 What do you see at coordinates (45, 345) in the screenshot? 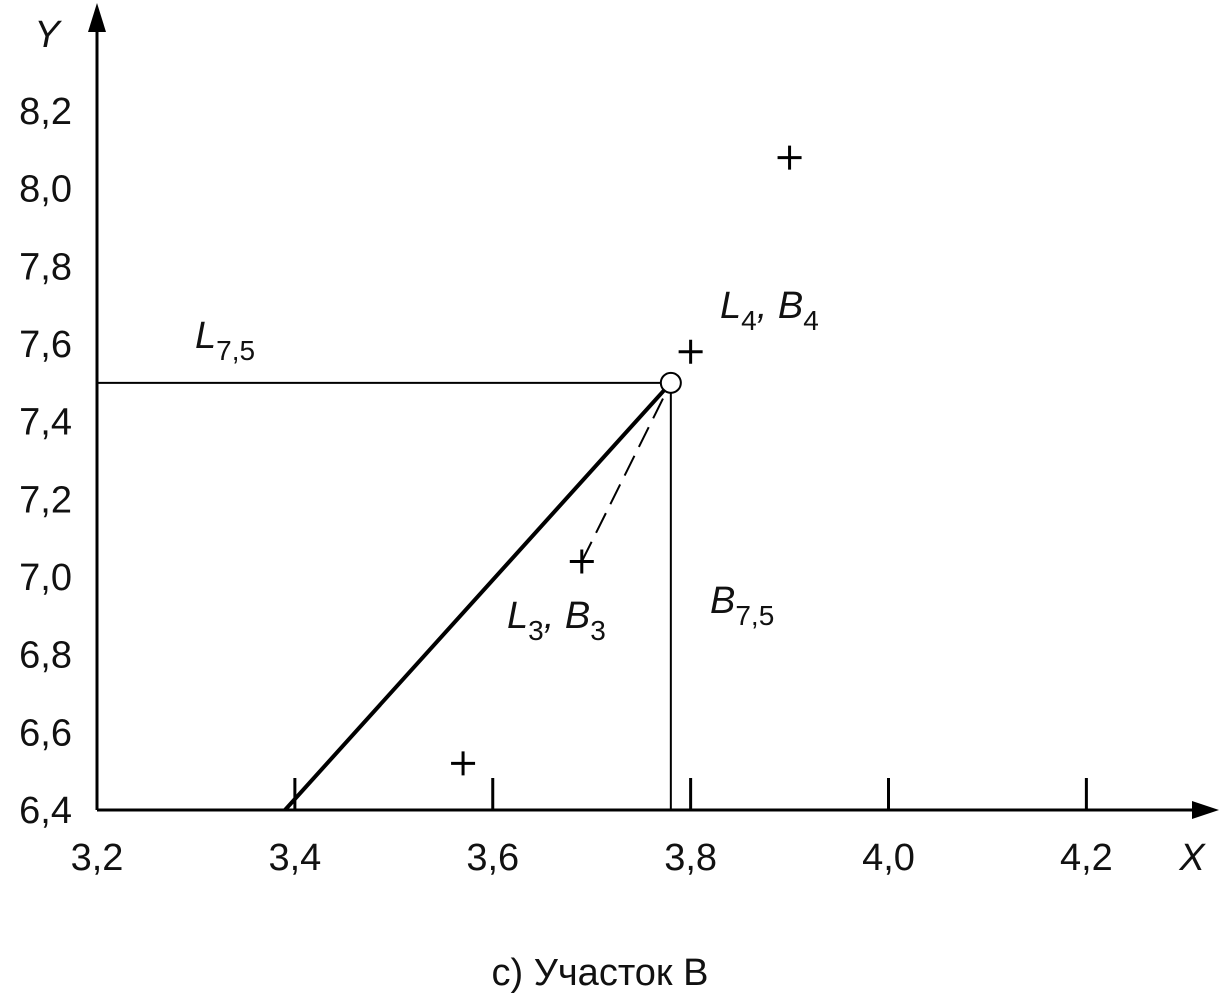
I see `y-tick-label: 7,6` at bounding box center [45, 345].